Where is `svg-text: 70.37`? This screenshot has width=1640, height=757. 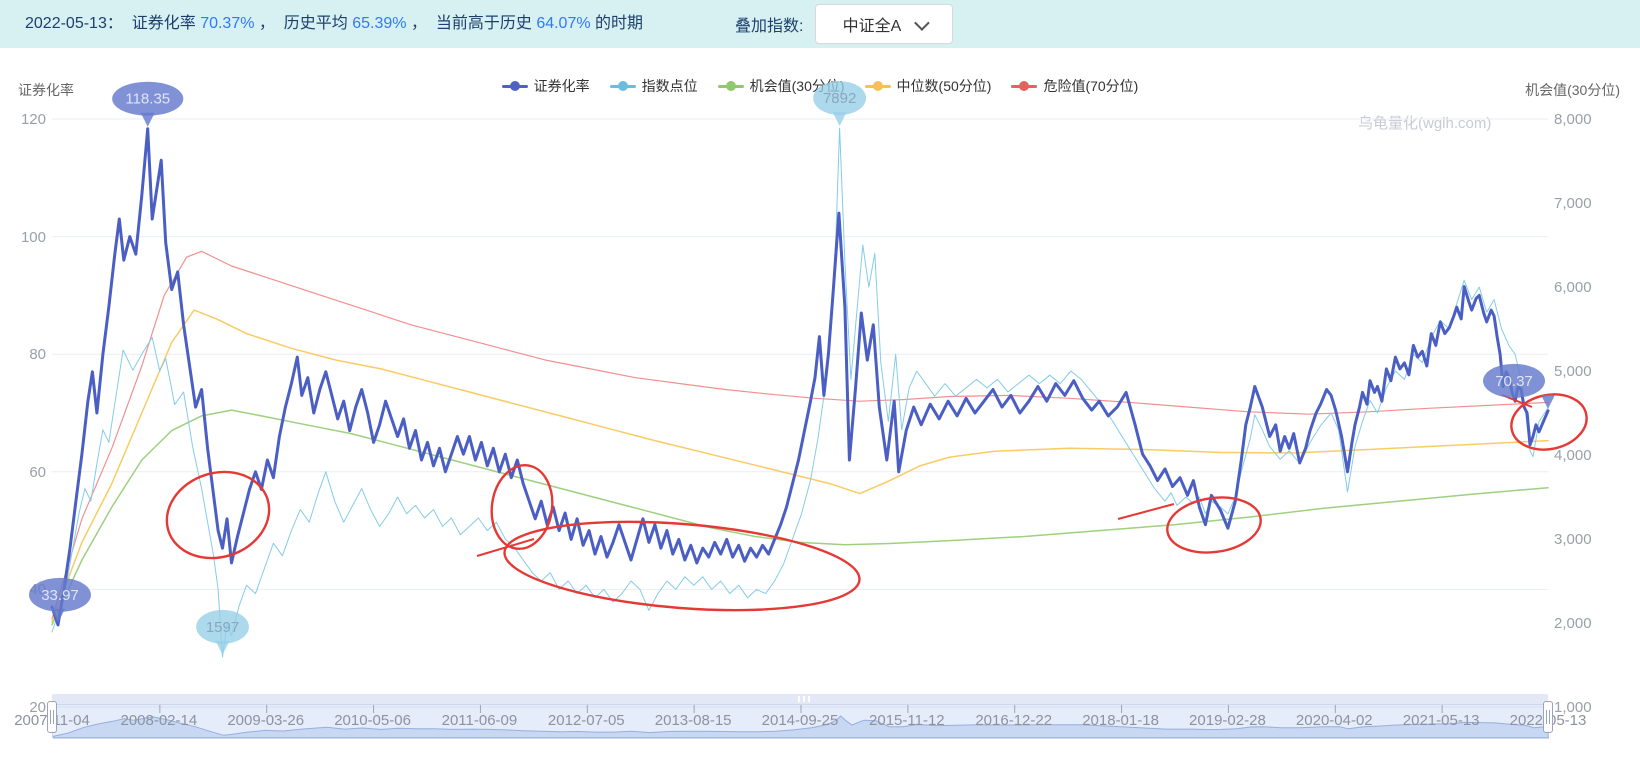
svg-text: 70.37 is located at coordinates (1514, 381).